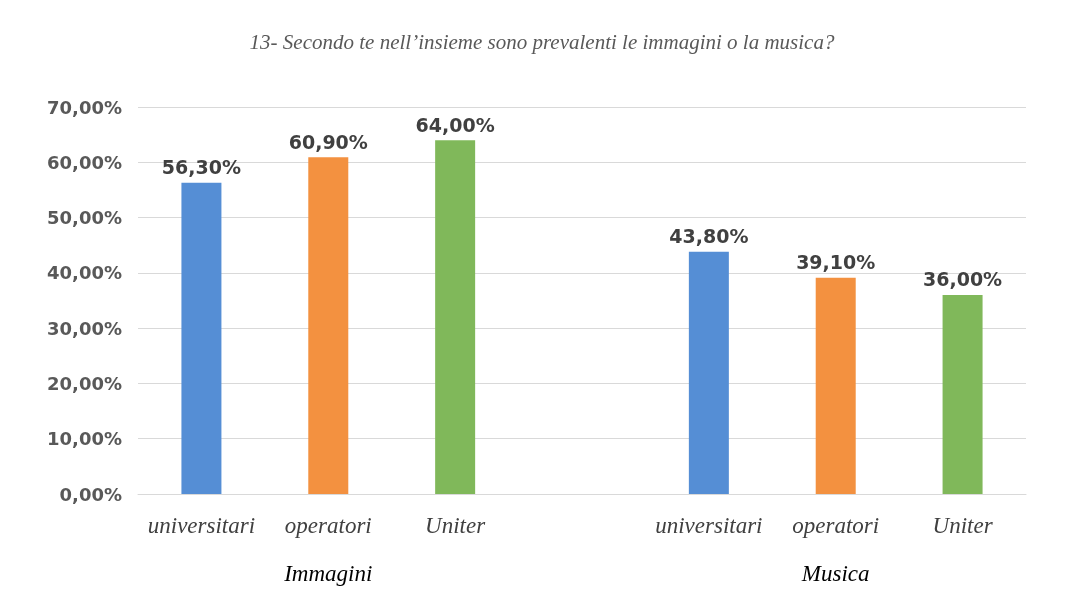 The image size is (1084, 611). What do you see at coordinates (963, 279) in the screenshot?
I see `data-label: 36,00%` at bounding box center [963, 279].